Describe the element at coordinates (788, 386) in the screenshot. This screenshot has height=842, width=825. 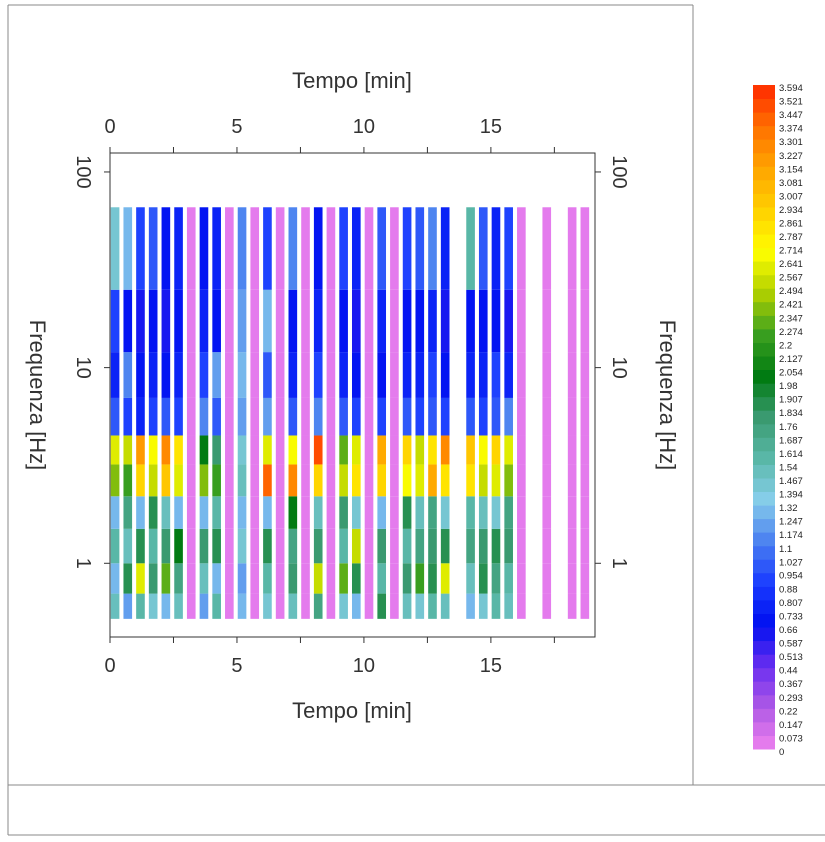
I see `colorbar-label: 1.98` at that location.